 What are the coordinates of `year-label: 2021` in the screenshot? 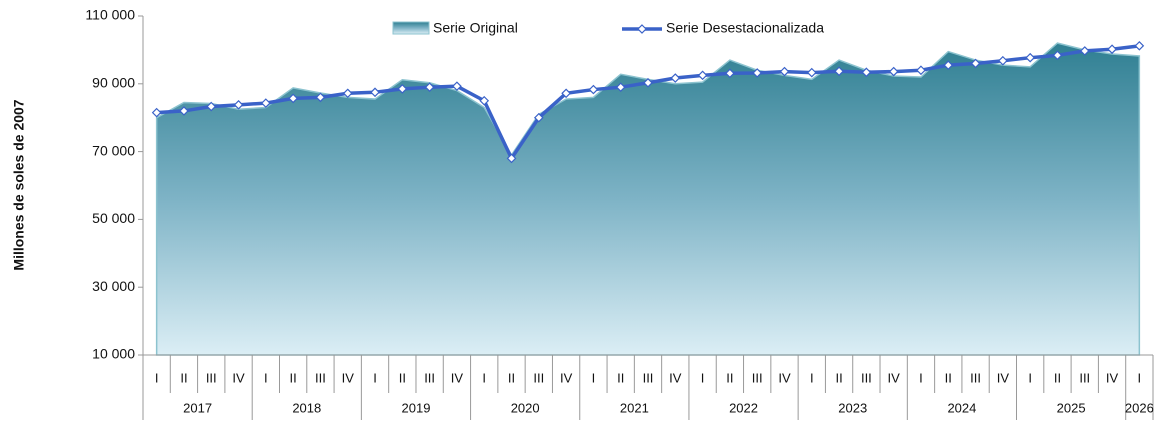 It's located at (634, 407).